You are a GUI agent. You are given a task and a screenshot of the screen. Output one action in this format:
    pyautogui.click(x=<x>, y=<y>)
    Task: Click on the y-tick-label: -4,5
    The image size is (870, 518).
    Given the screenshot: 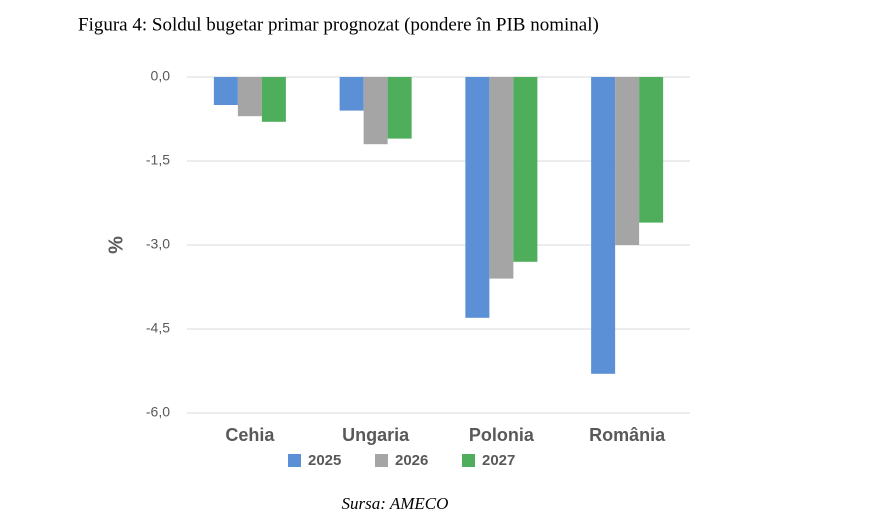 What is the action you would take?
    pyautogui.click(x=158, y=328)
    